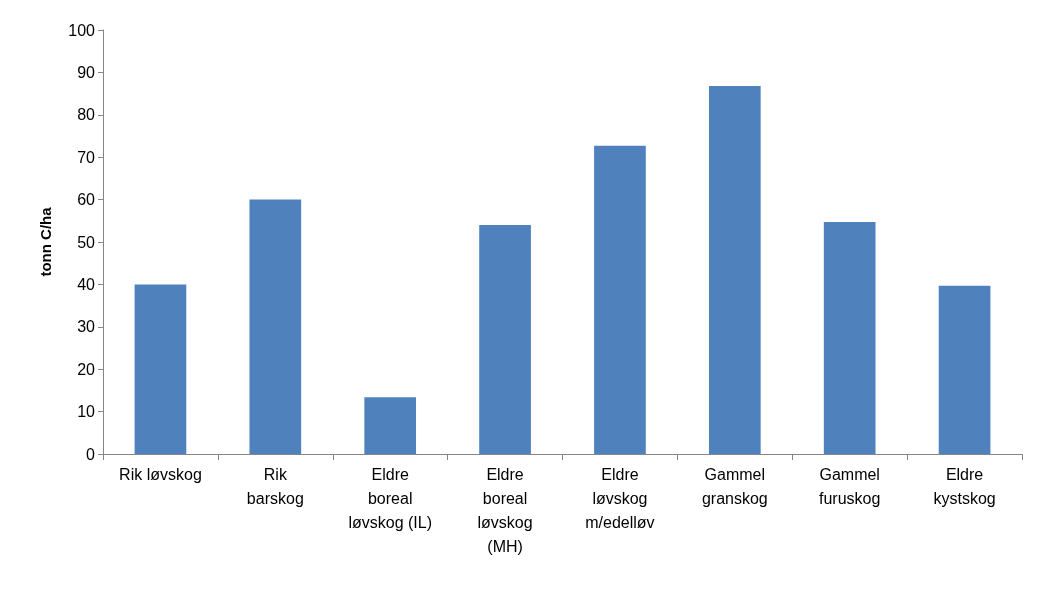  What do you see at coordinates (505, 510) in the screenshot?
I see `x-tick-label: Eldre boreal løvskog (MH)` at bounding box center [505, 510].